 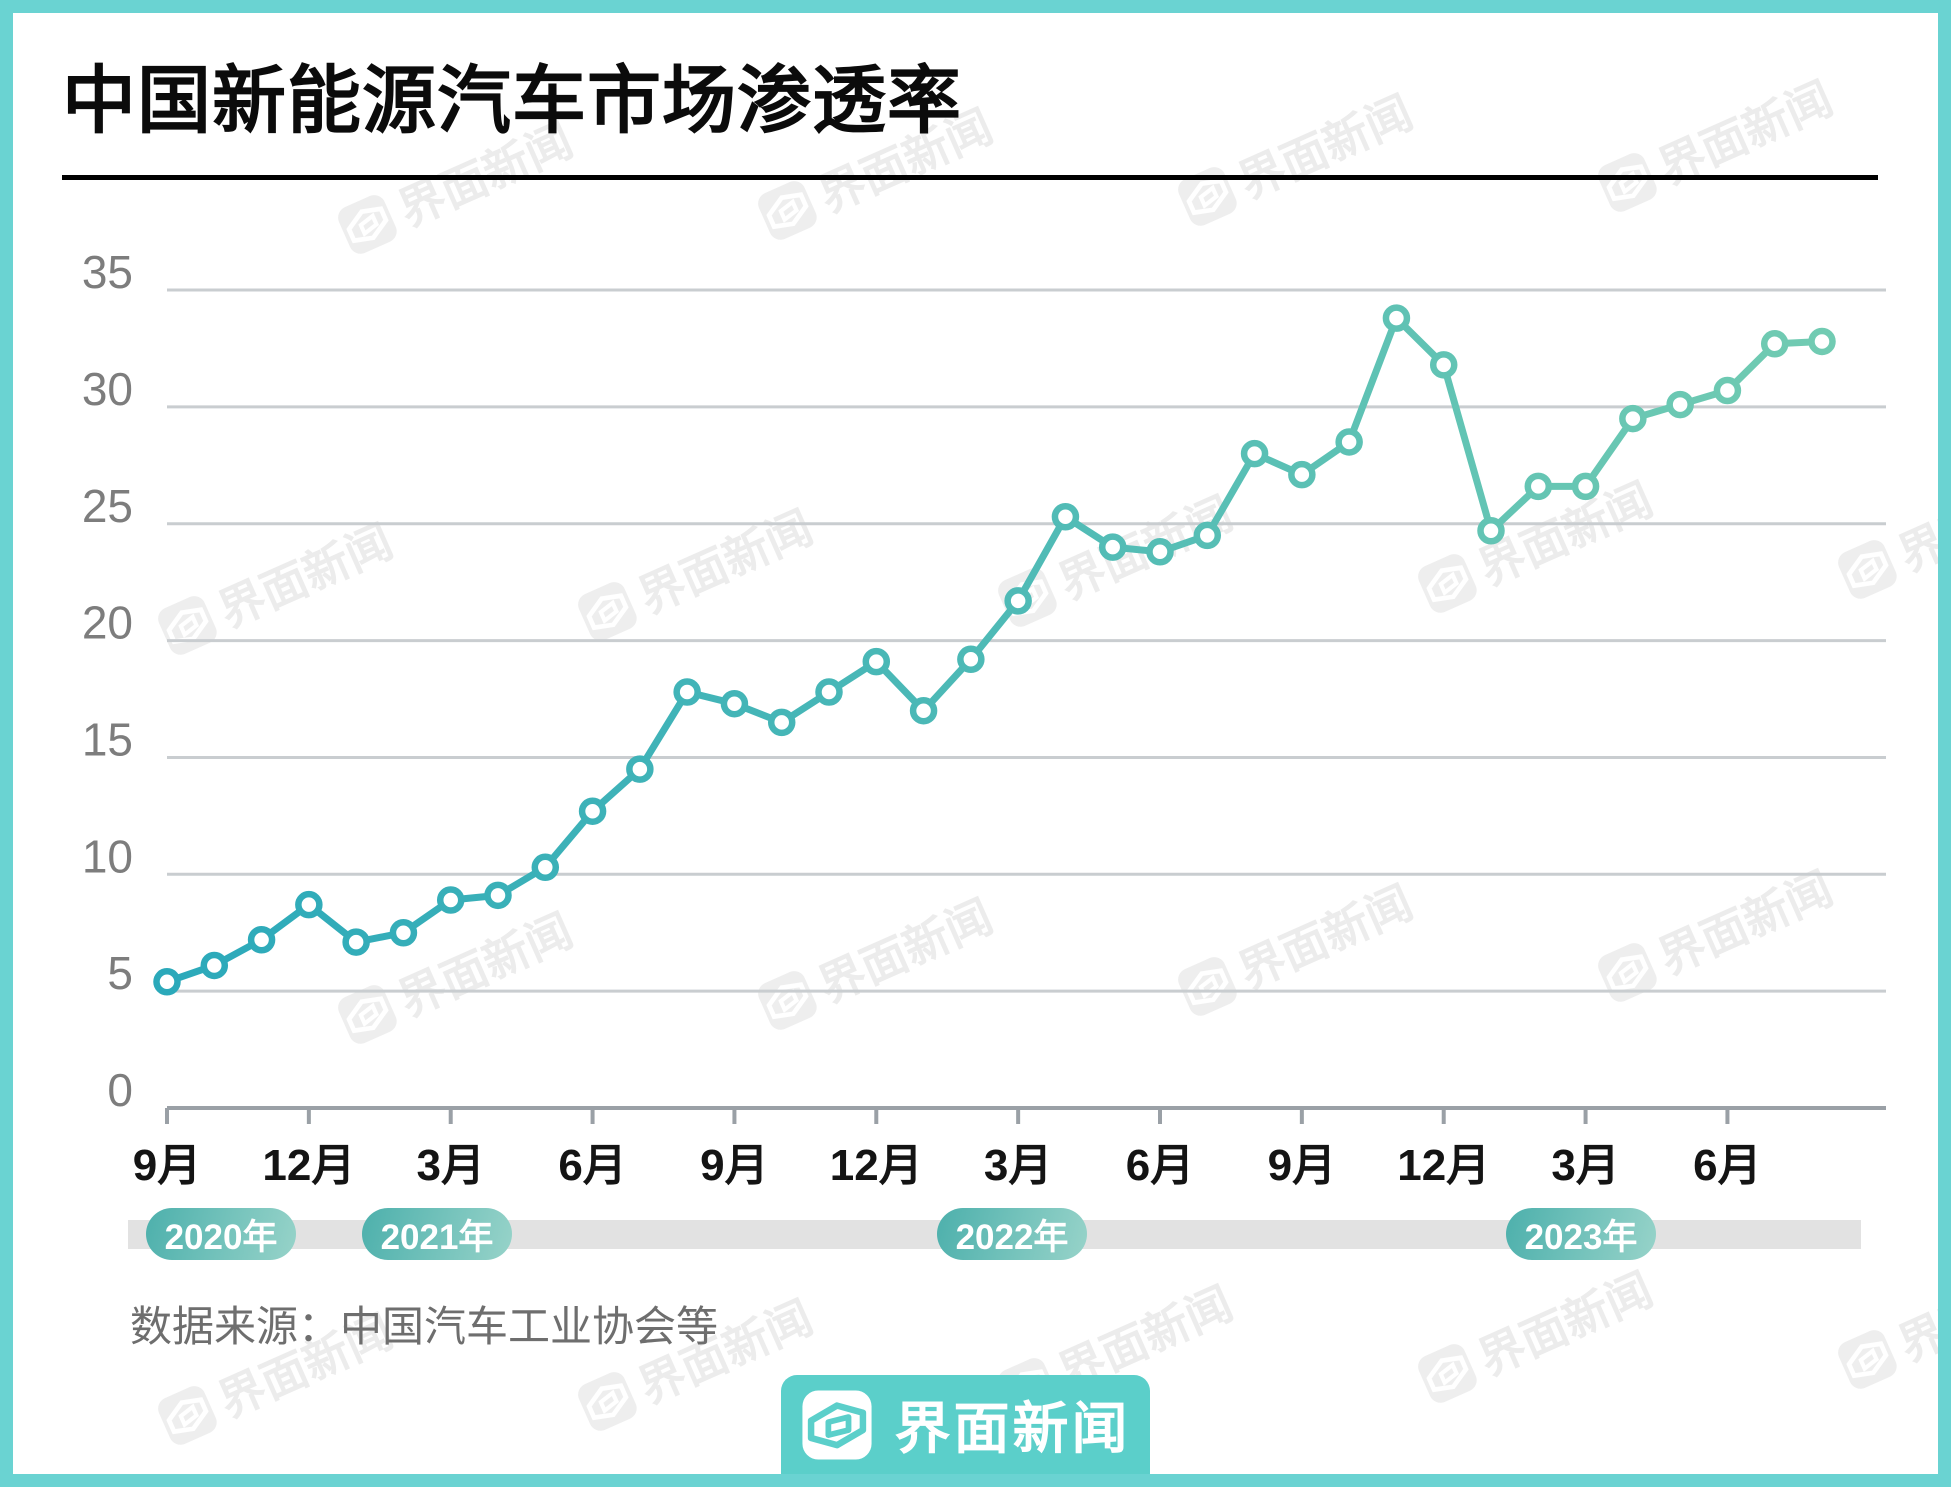 What do you see at coordinates (836, 1424) in the screenshot?
I see `jiemian-news-icon` at bounding box center [836, 1424].